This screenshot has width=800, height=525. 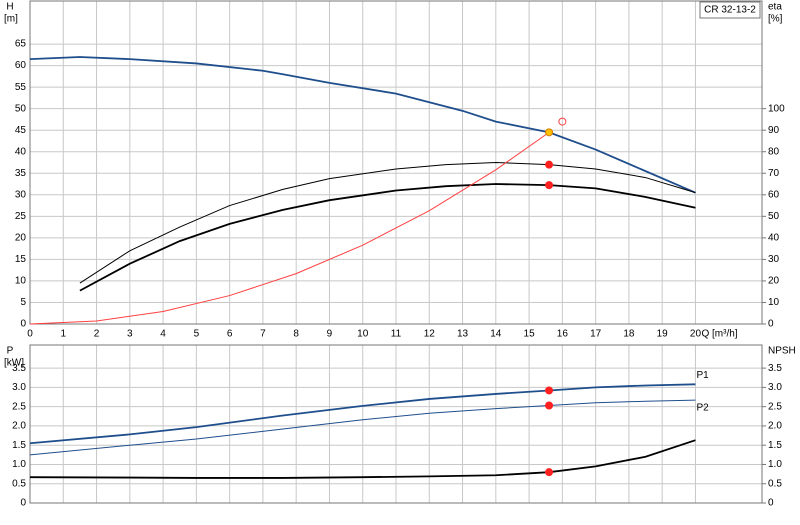 I want to click on x-tick-label: 6, so click(x=230, y=334).